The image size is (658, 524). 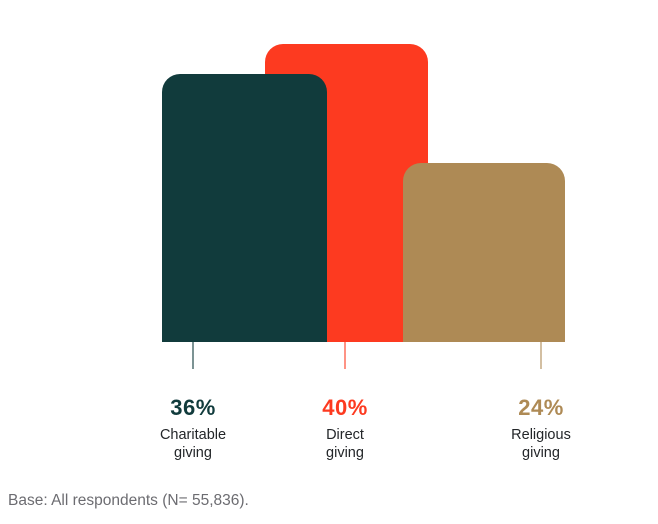 I want to click on axis-tick-charitable-giving, so click(x=193, y=355).